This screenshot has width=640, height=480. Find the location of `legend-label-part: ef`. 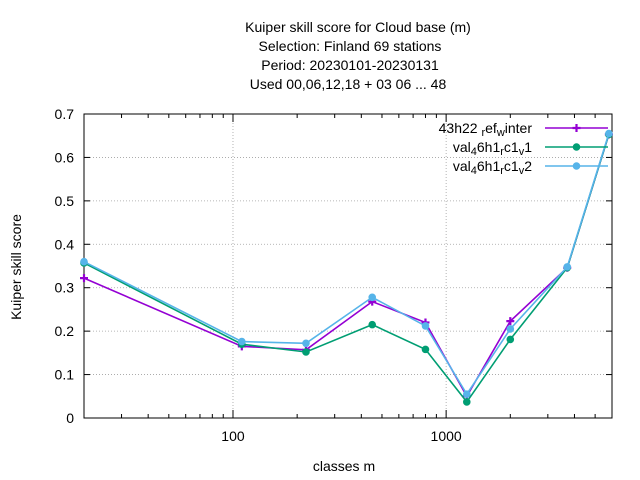

legend-label-part: ef is located at coordinates (491, 128).